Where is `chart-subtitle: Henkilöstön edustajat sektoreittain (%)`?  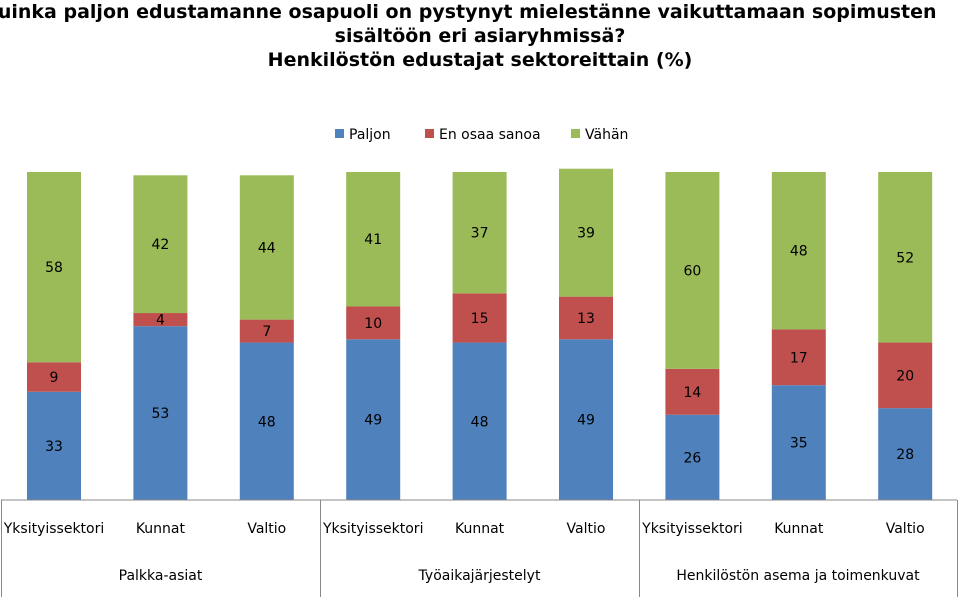 chart-subtitle: Henkilöstön edustajat sektoreittain (%) is located at coordinates (480, 60).